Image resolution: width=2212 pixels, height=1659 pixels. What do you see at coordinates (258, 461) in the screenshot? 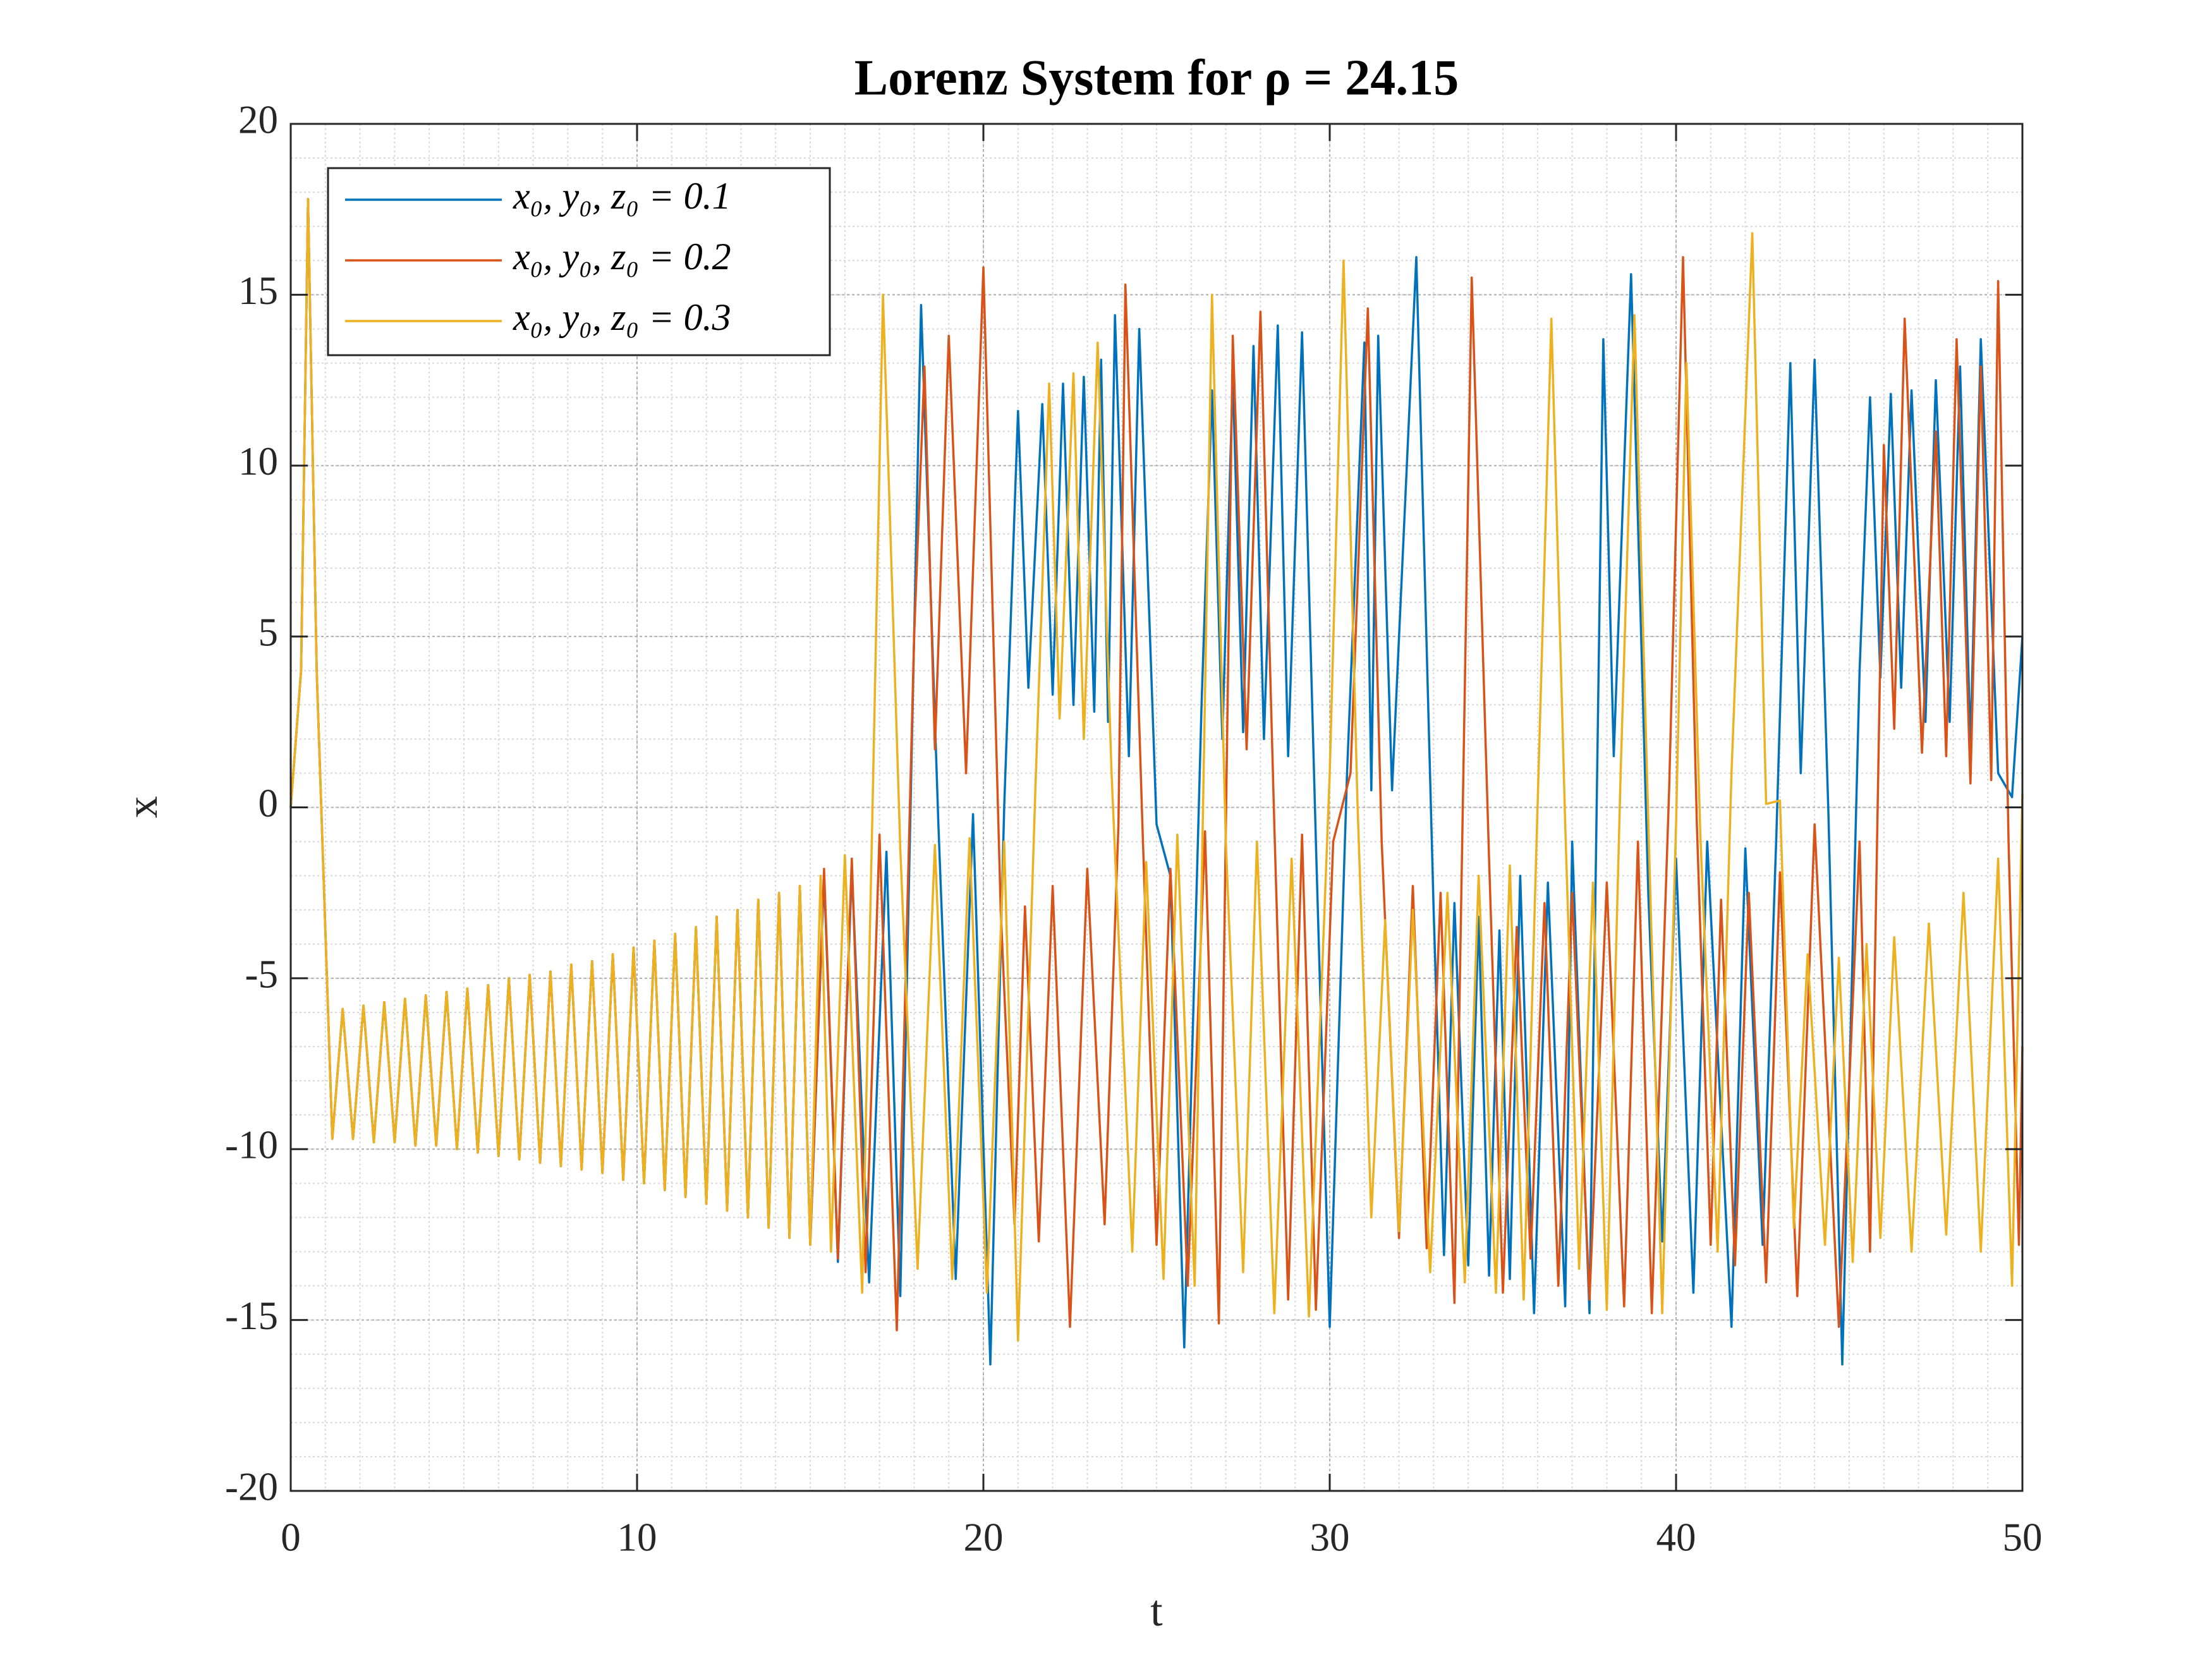
I see `y-tick-label: 10` at bounding box center [258, 461].